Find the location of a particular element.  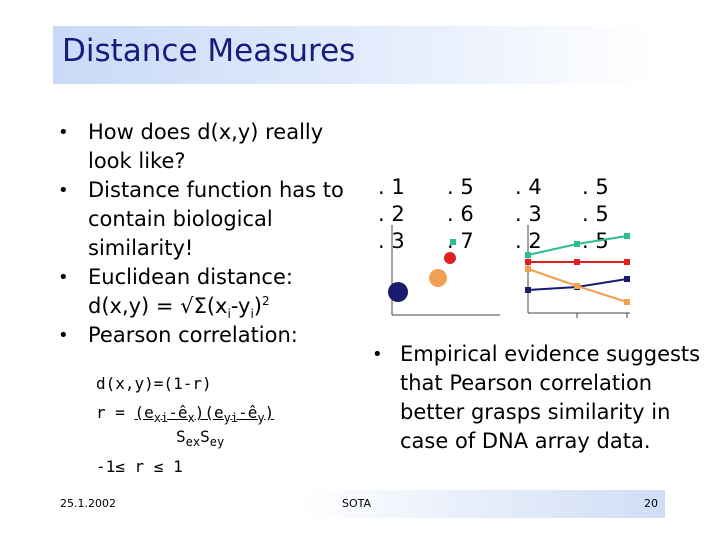

title-band is located at coordinates (355, 55).